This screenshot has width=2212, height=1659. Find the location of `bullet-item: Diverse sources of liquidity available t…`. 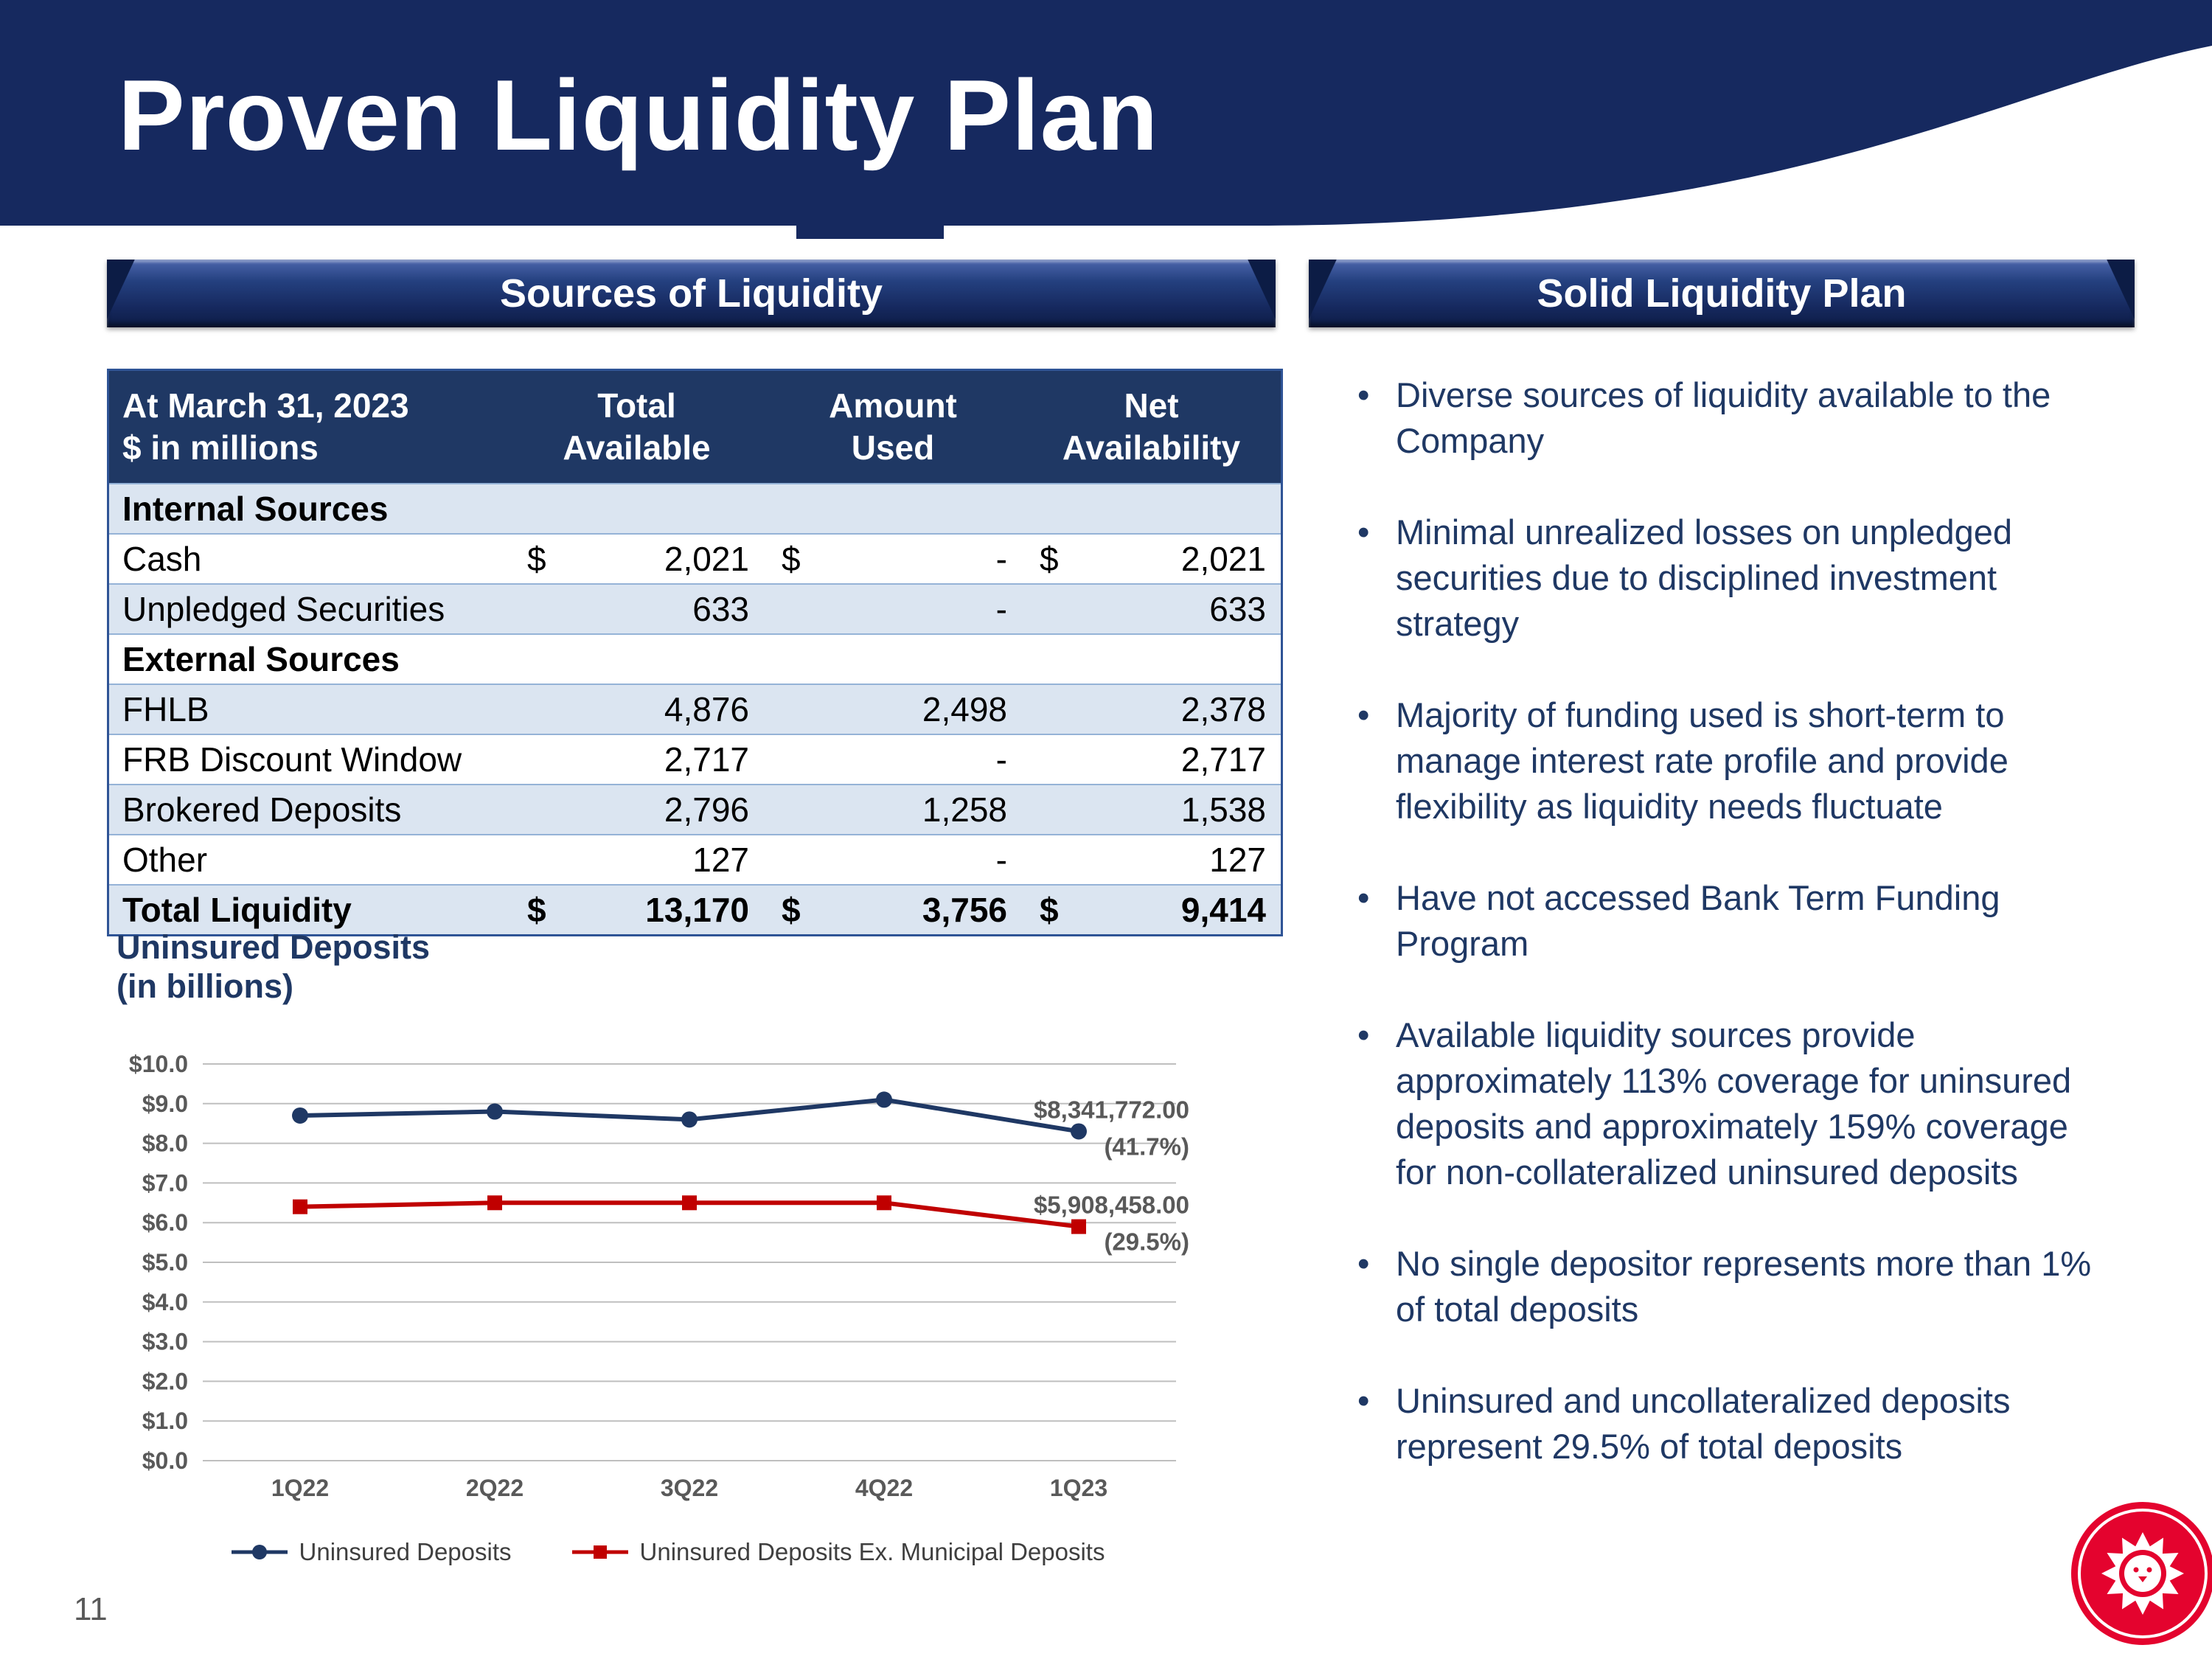

bullet-item: Diverse sources of liquidity available t… is located at coordinates (1729, 418).